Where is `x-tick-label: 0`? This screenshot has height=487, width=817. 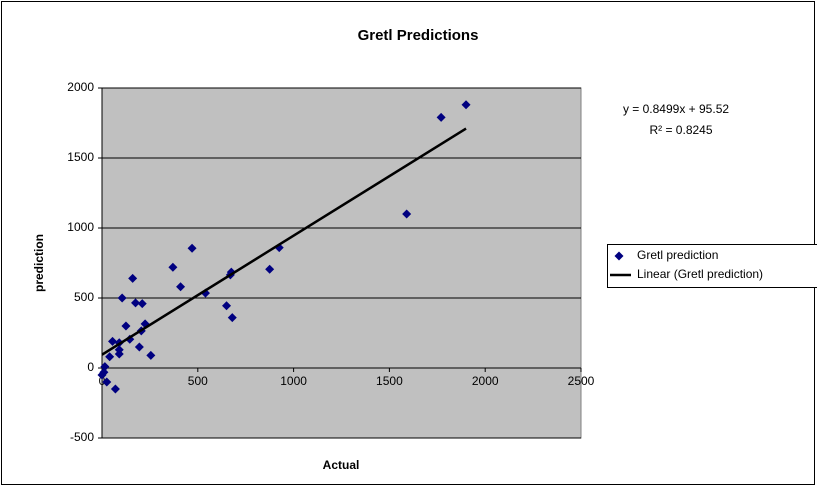
x-tick-label: 0 is located at coordinates (102, 381).